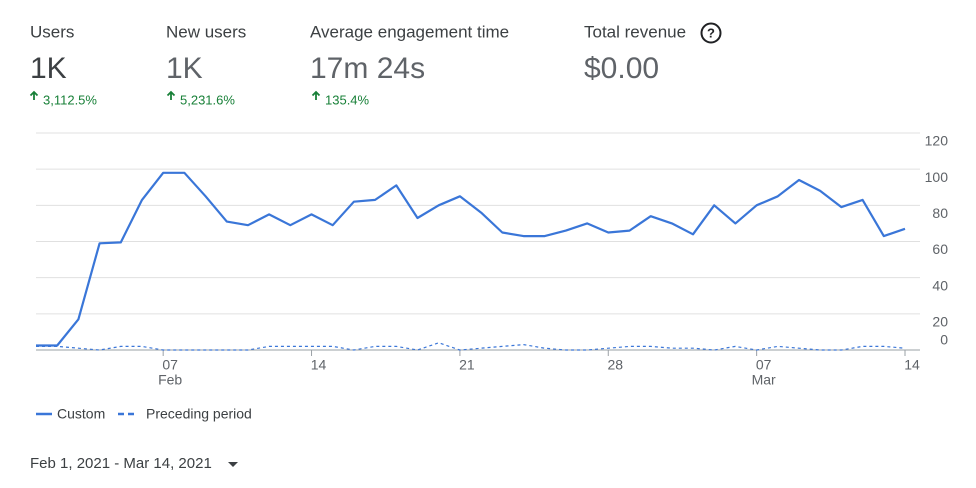 This screenshot has width=976, height=488. What do you see at coordinates (467, 365) in the screenshot?
I see `x-tick-label: 21` at bounding box center [467, 365].